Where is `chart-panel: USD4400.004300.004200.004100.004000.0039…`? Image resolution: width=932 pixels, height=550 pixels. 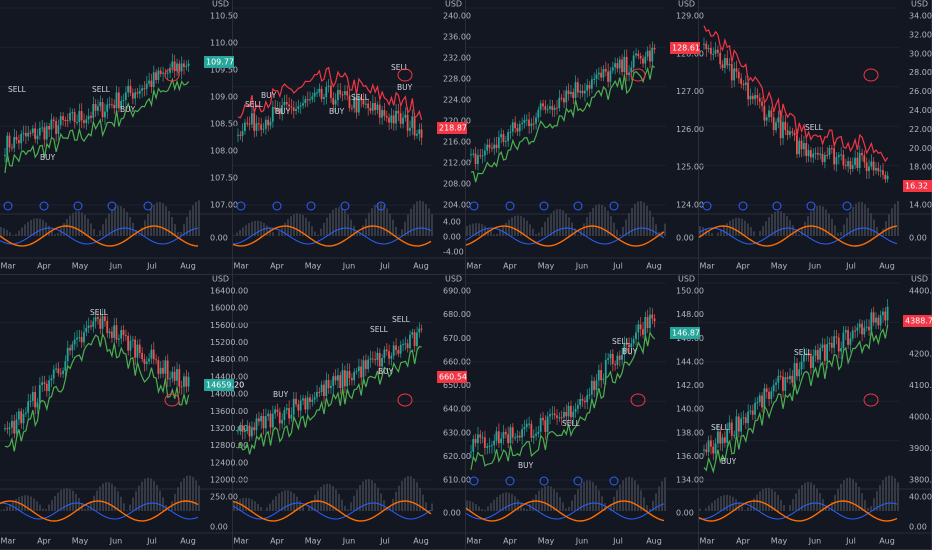 chart-panel: USD4400.004300.004200.004100.004000.0039… is located at coordinates (815, 412).